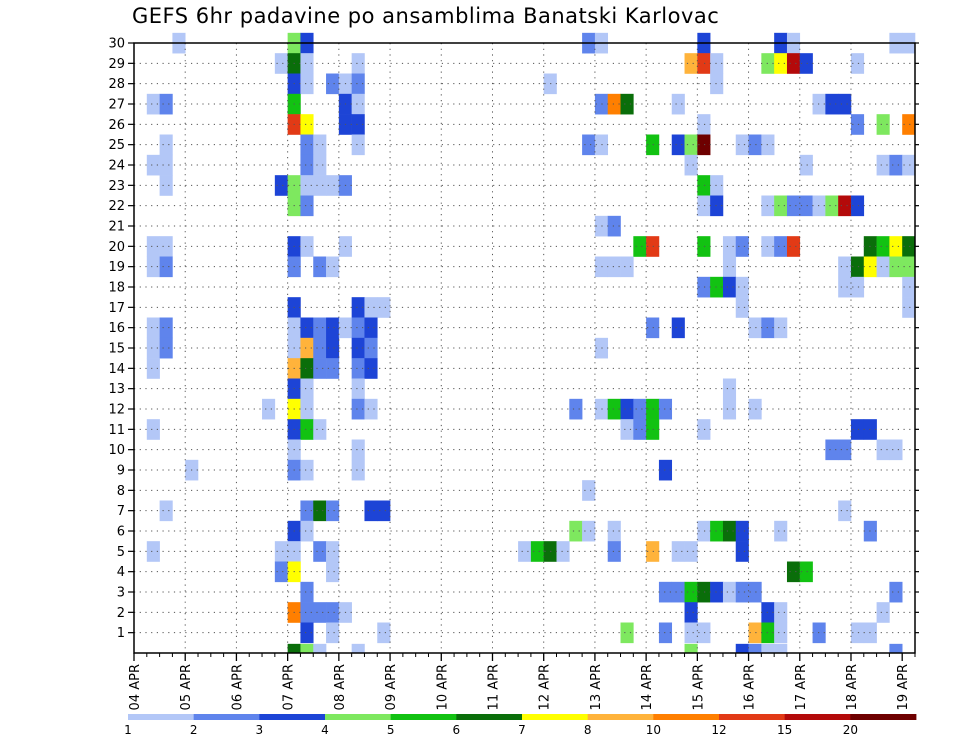  What do you see at coordinates (121, 471) in the screenshot?
I see `y-tick-label: 9` at bounding box center [121, 471].